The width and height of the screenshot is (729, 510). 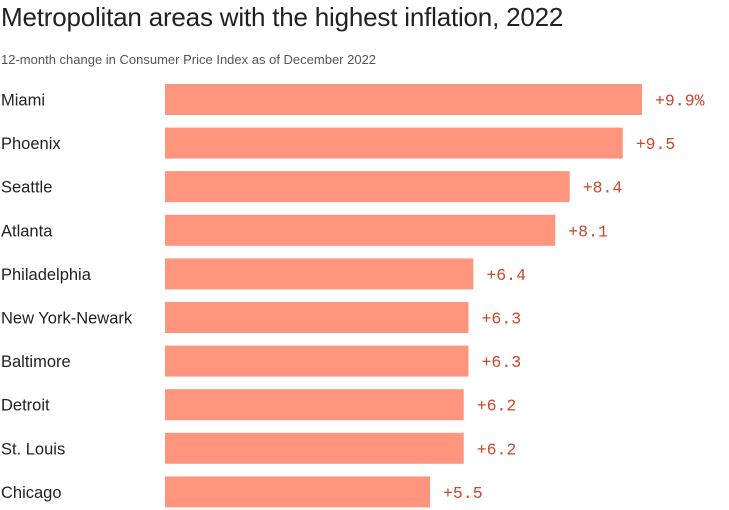 What do you see at coordinates (680, 101) in the screenshot?
I see `value-label: +9.9%` at bounding box center [680, 101].